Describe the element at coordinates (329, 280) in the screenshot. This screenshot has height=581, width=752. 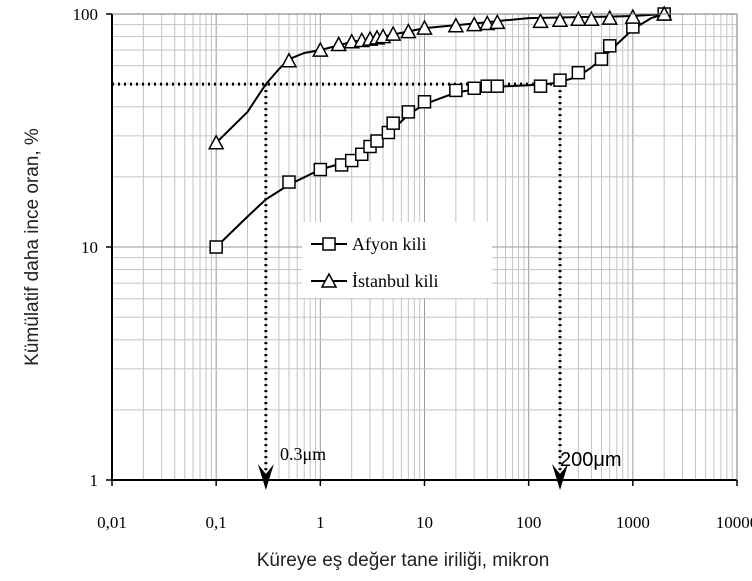
I see `legend-marker-istanbul` at that location.